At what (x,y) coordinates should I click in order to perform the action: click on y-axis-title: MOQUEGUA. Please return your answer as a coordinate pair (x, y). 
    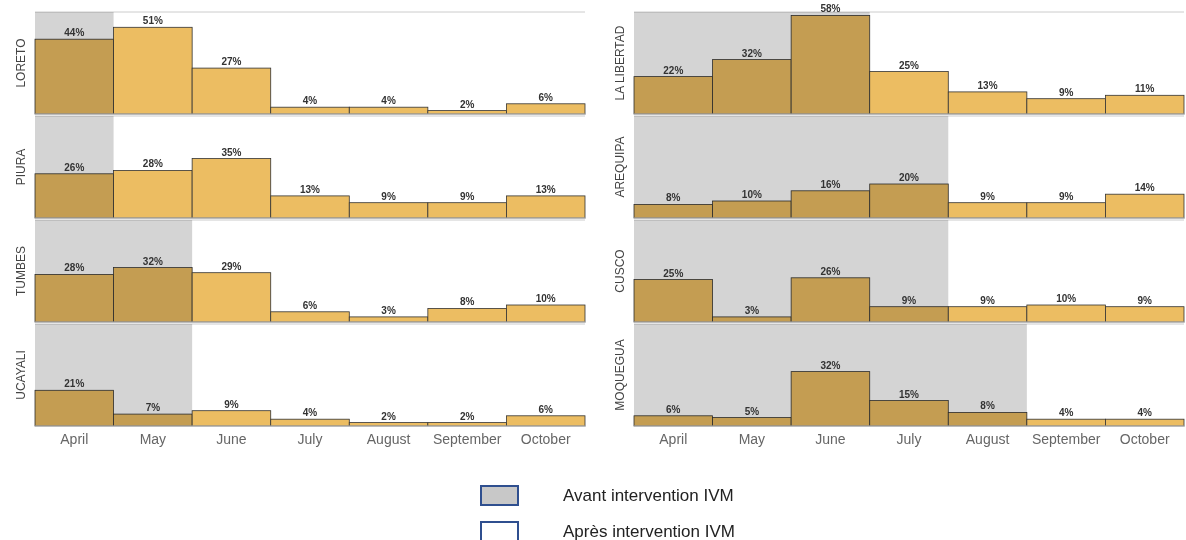
    Looking at the image, I should click on (620, 375).